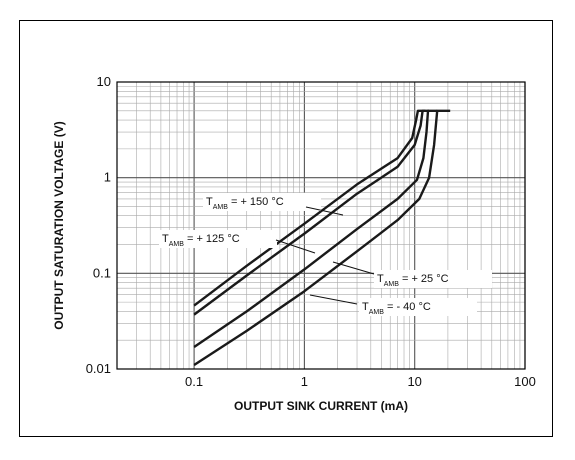 The image size is (575, 460). Describe the element at coordinates (59, 225) in the screenshot. I see `y-axis-label: OUTPUT SATURATION VOLTAGE (V)` at that location.